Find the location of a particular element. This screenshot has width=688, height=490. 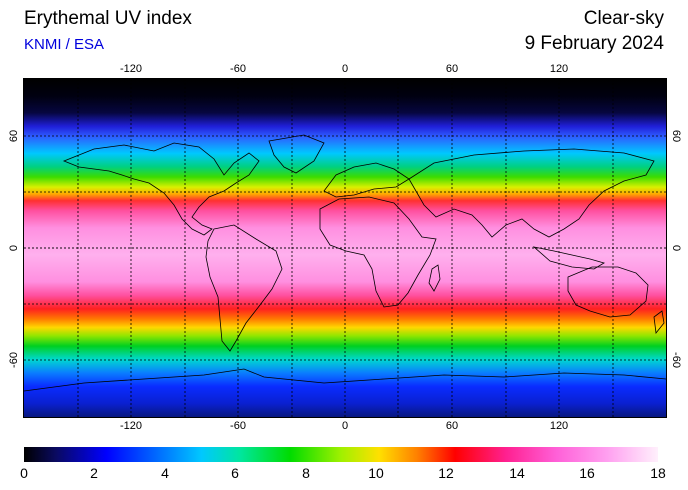

lon-tick-top: 0 is located at coordinates (345, 69).